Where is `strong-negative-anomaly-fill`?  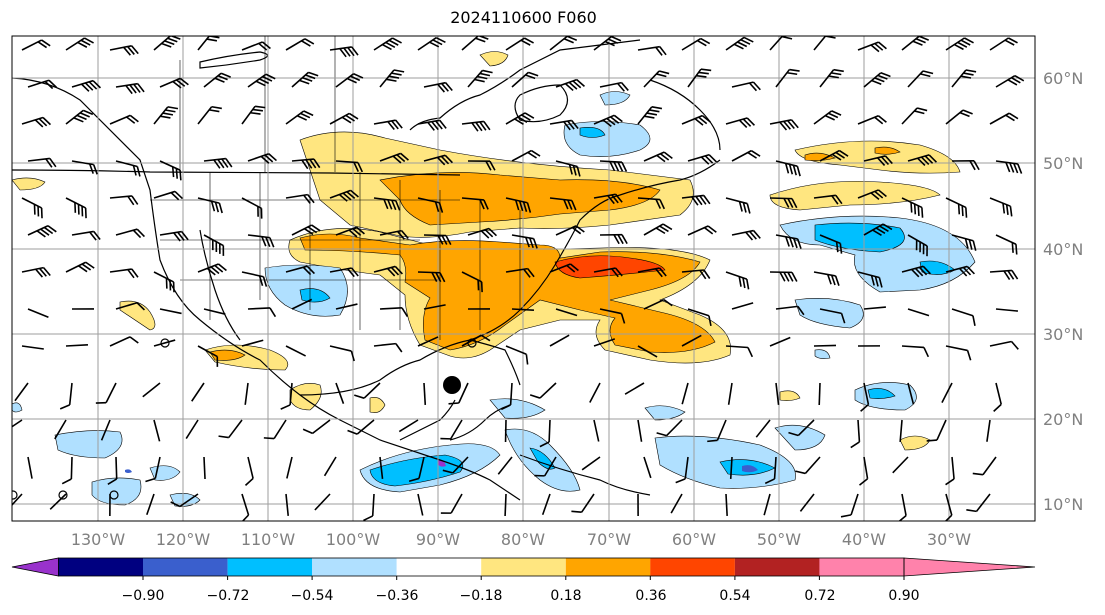
strong-negative-anomaly-fill is located at coordinates (441, 466).